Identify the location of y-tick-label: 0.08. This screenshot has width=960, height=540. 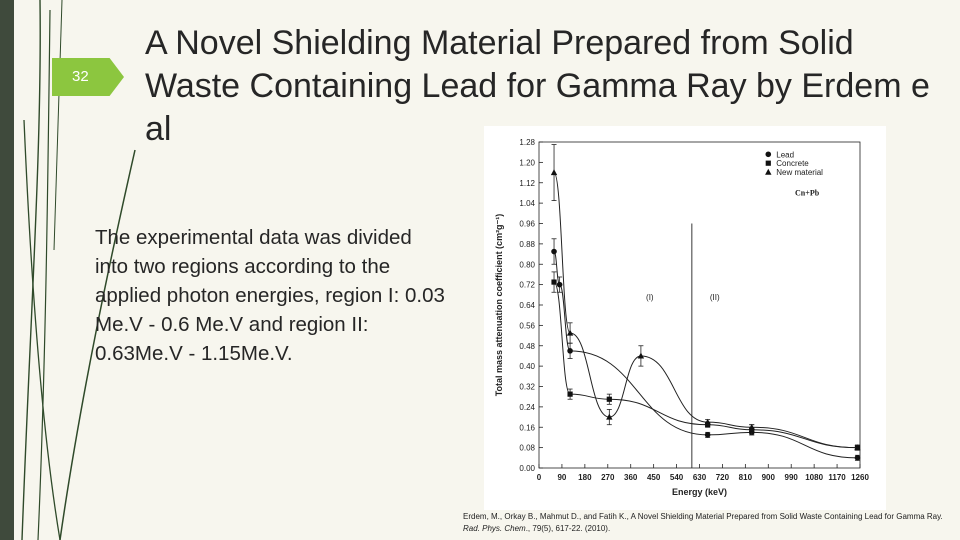
(527, 448).